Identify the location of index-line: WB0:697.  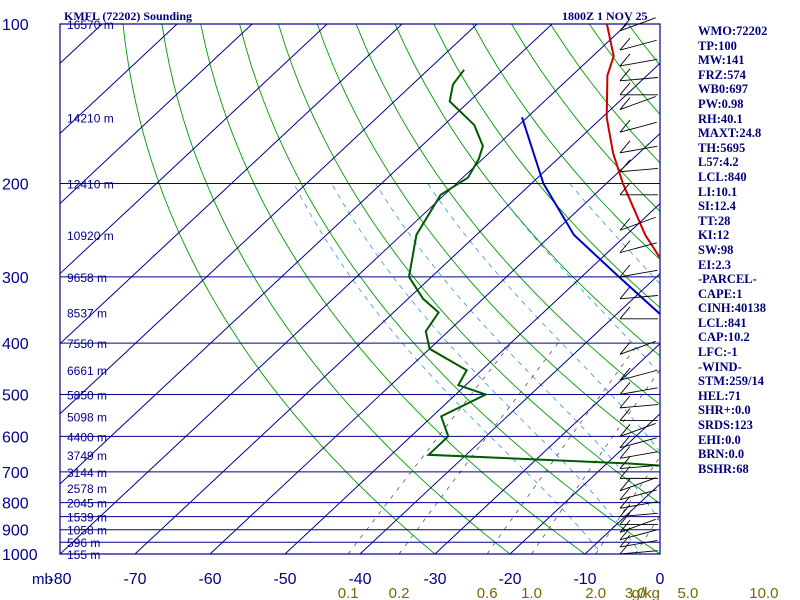
(723, 89).